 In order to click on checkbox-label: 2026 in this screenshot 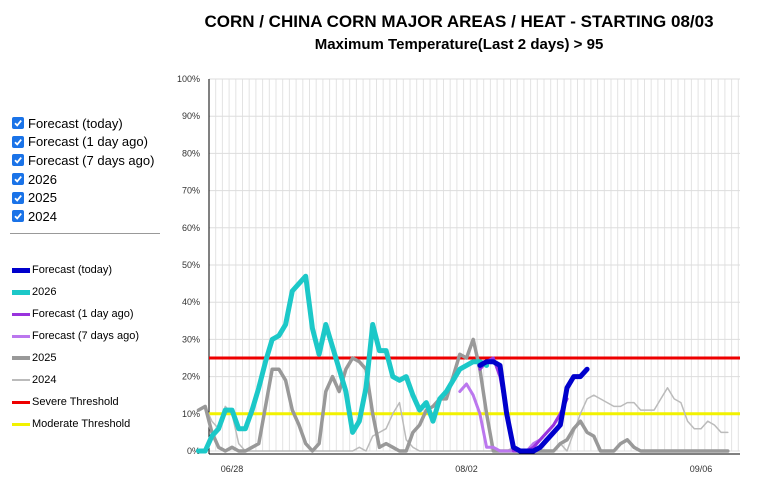, I will do `click(42, 179)`.